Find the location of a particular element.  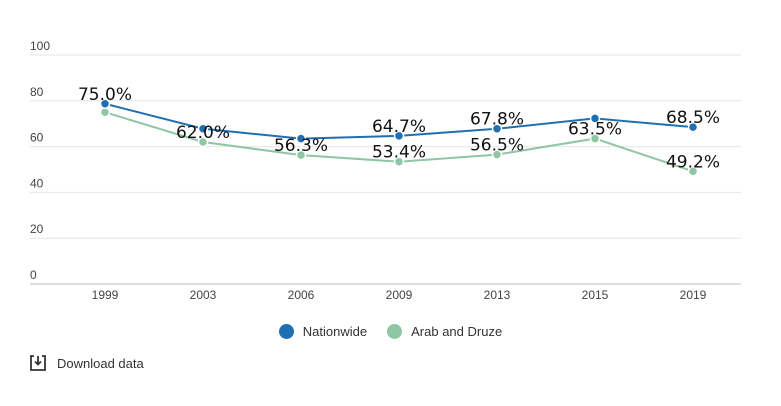

data-label: 63.5% is located at coordinates (595, 130).